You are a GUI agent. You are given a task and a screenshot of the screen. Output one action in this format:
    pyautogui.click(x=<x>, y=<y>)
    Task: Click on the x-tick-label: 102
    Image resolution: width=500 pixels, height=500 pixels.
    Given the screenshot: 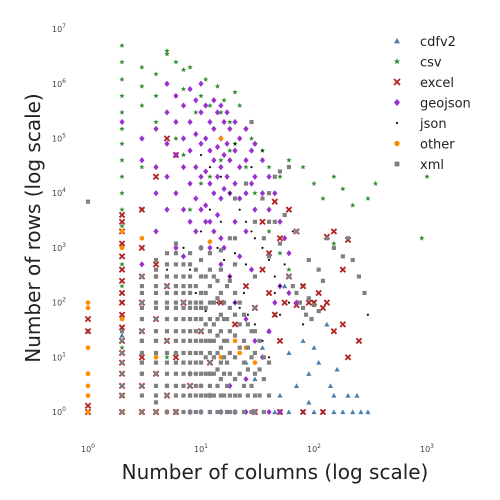 What is the action you would take?
    pyautogui.click(x=314, y=448)
    